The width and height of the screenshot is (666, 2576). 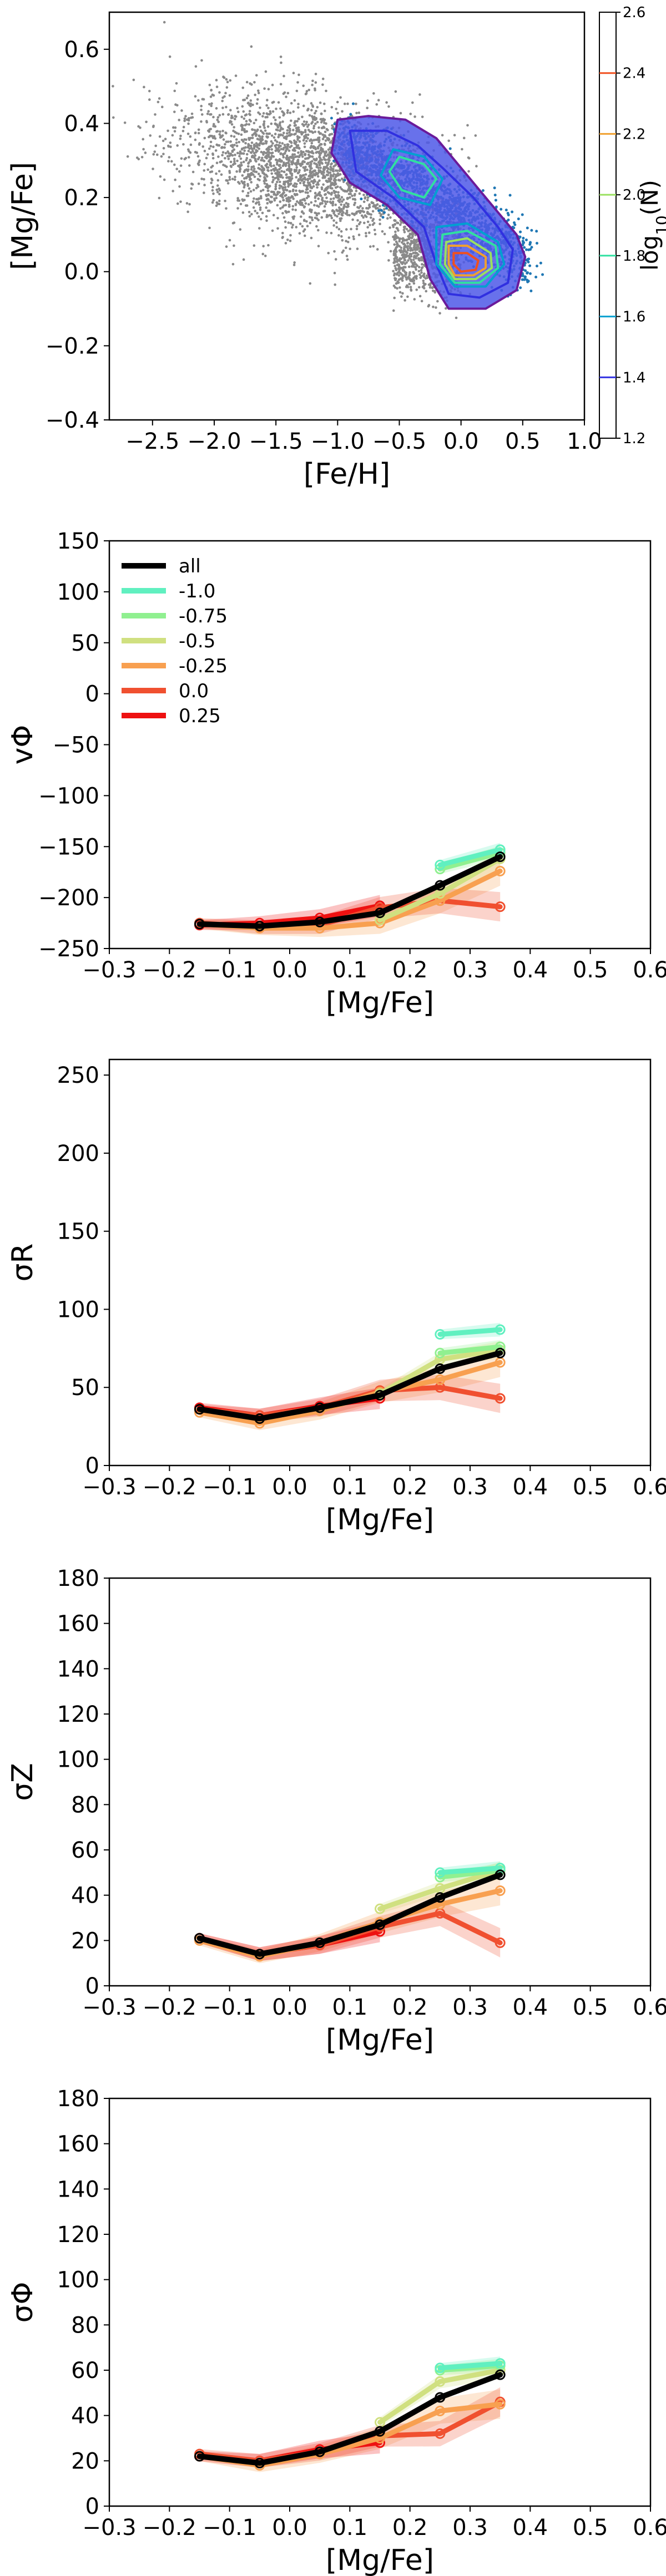 I want to click on density-contour, so click(x=413, y=177).